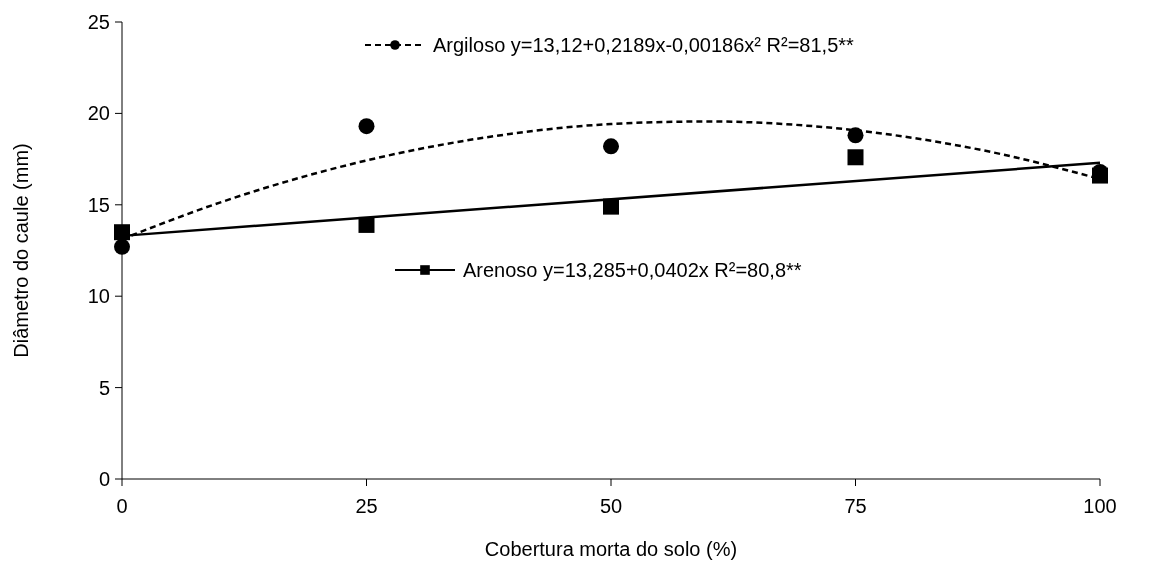 Image resolution: width=1153 pixels, height=566 pixels. Describe the element at coordinates (366, 506) in the screenshot. I see `x-tick-label: 25` at that location.